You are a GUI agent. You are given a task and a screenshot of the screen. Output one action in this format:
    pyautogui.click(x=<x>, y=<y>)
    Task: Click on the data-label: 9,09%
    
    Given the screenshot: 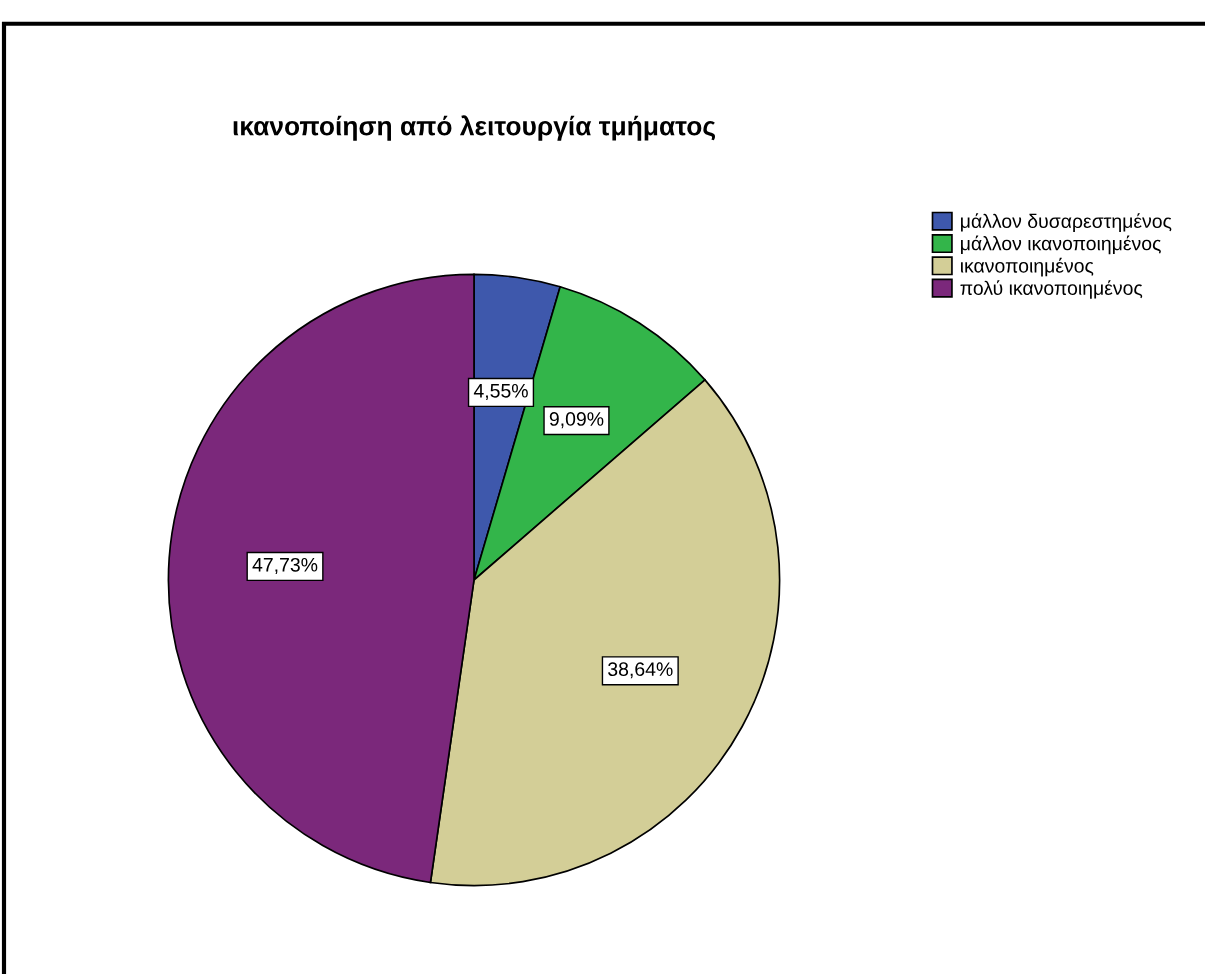 What is the action you would take?
    pyautogui.click(x=576, y=420)
    